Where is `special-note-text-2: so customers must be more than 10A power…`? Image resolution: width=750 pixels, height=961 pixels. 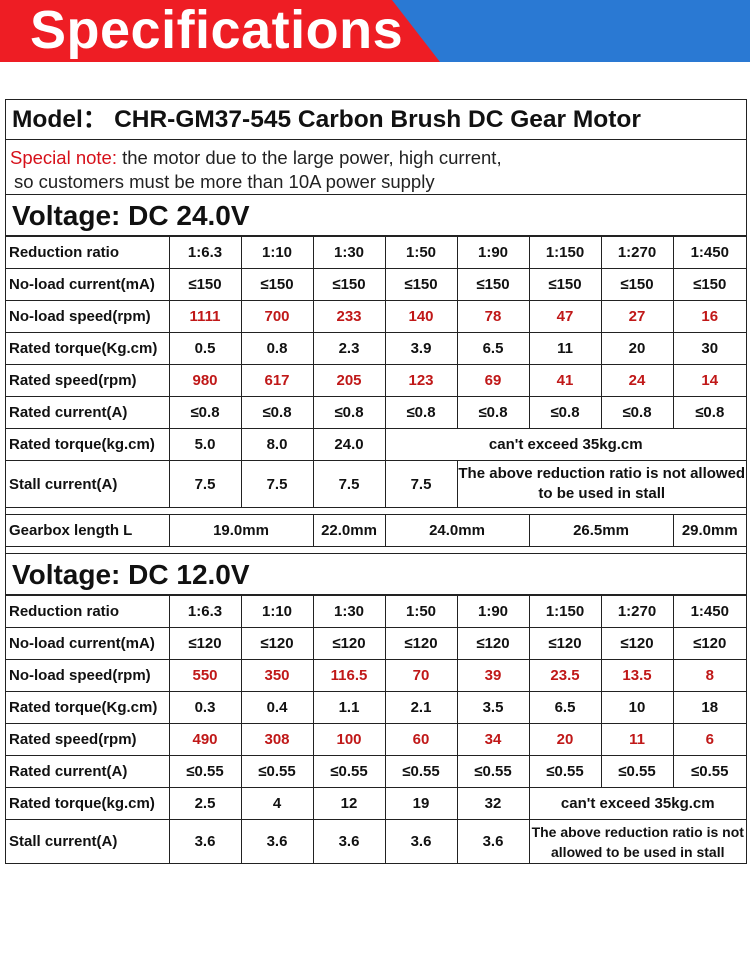 special-note-text-2: so customers must be more than 10A power… is located at coordinates (224, 181).